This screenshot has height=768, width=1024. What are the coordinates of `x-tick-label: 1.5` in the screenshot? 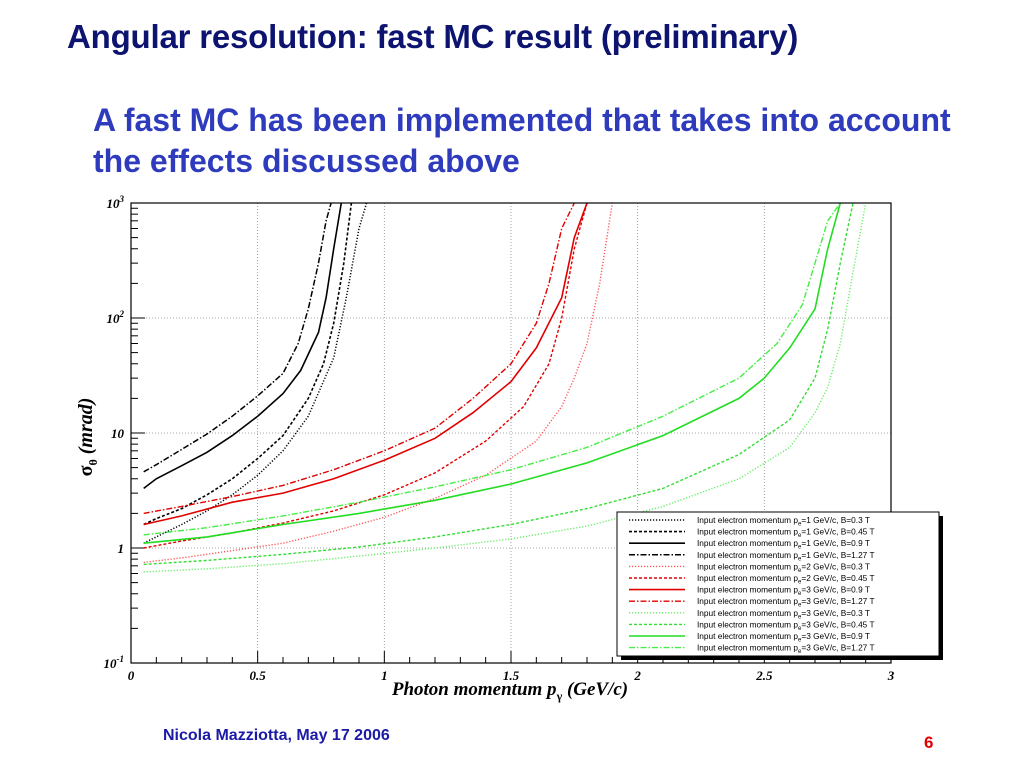 It's located at (511, 675).